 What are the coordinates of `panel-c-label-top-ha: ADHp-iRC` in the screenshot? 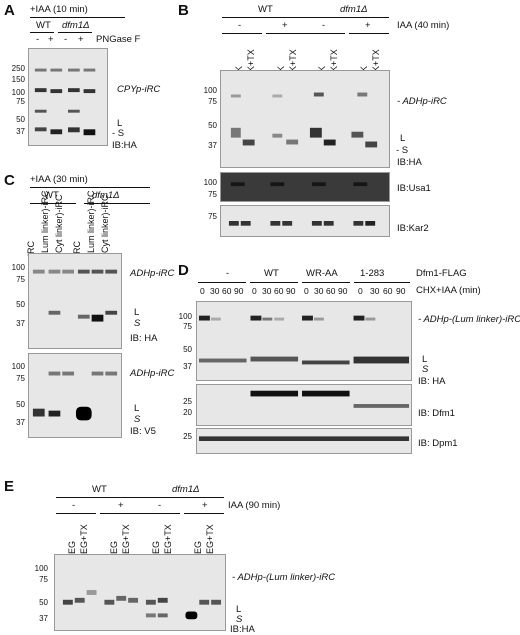 It's located at (152, 273).